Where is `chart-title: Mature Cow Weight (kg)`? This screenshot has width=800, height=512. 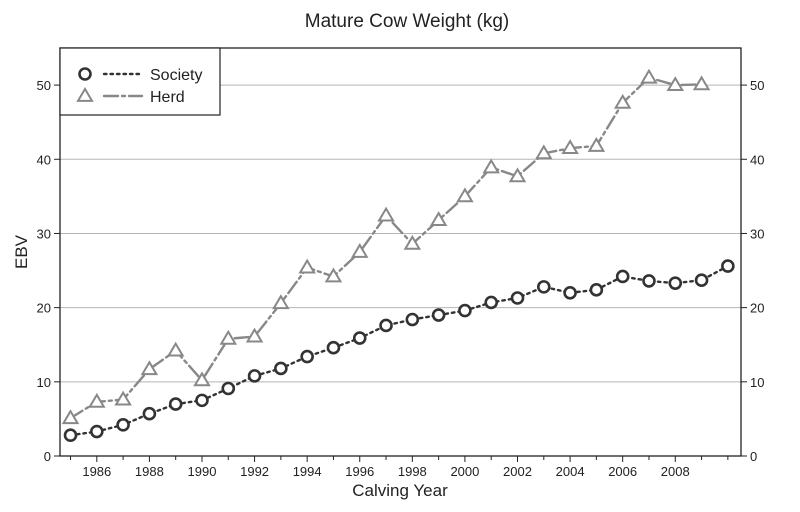
chart-title: Mature Cow Weight (kg) is located at coordinates (407, 21).